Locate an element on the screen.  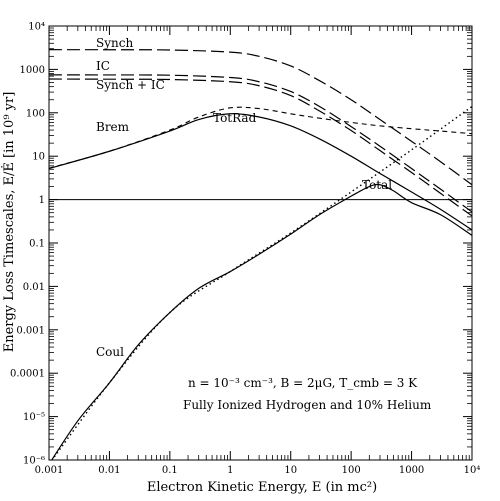
y-tick-label: 0.01 is located at coordinates (34, 287).